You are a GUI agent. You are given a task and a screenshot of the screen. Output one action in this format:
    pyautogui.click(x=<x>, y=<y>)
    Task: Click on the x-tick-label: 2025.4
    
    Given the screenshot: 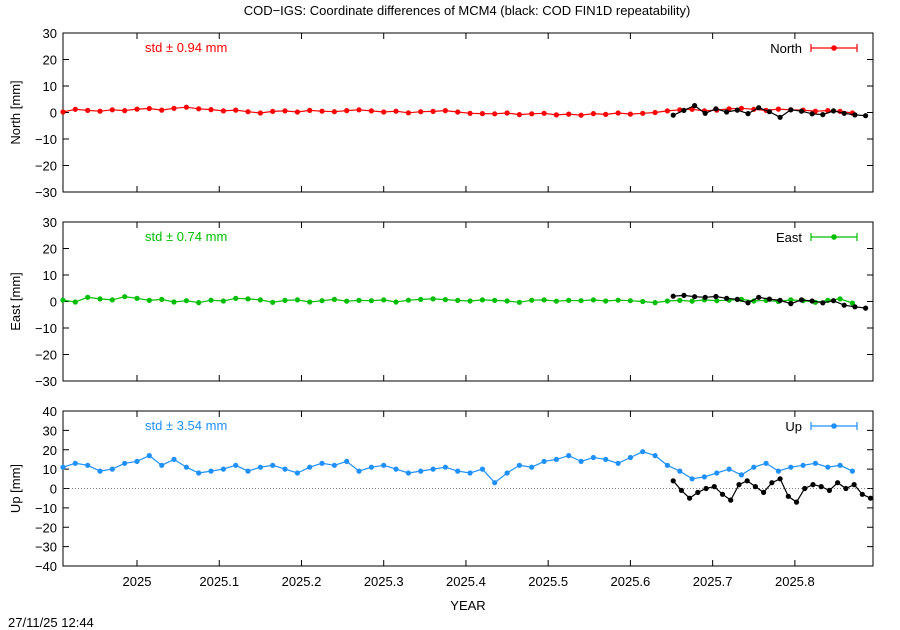 What is the action you would take?
    pyautogui.click(x=466, y=581)
    